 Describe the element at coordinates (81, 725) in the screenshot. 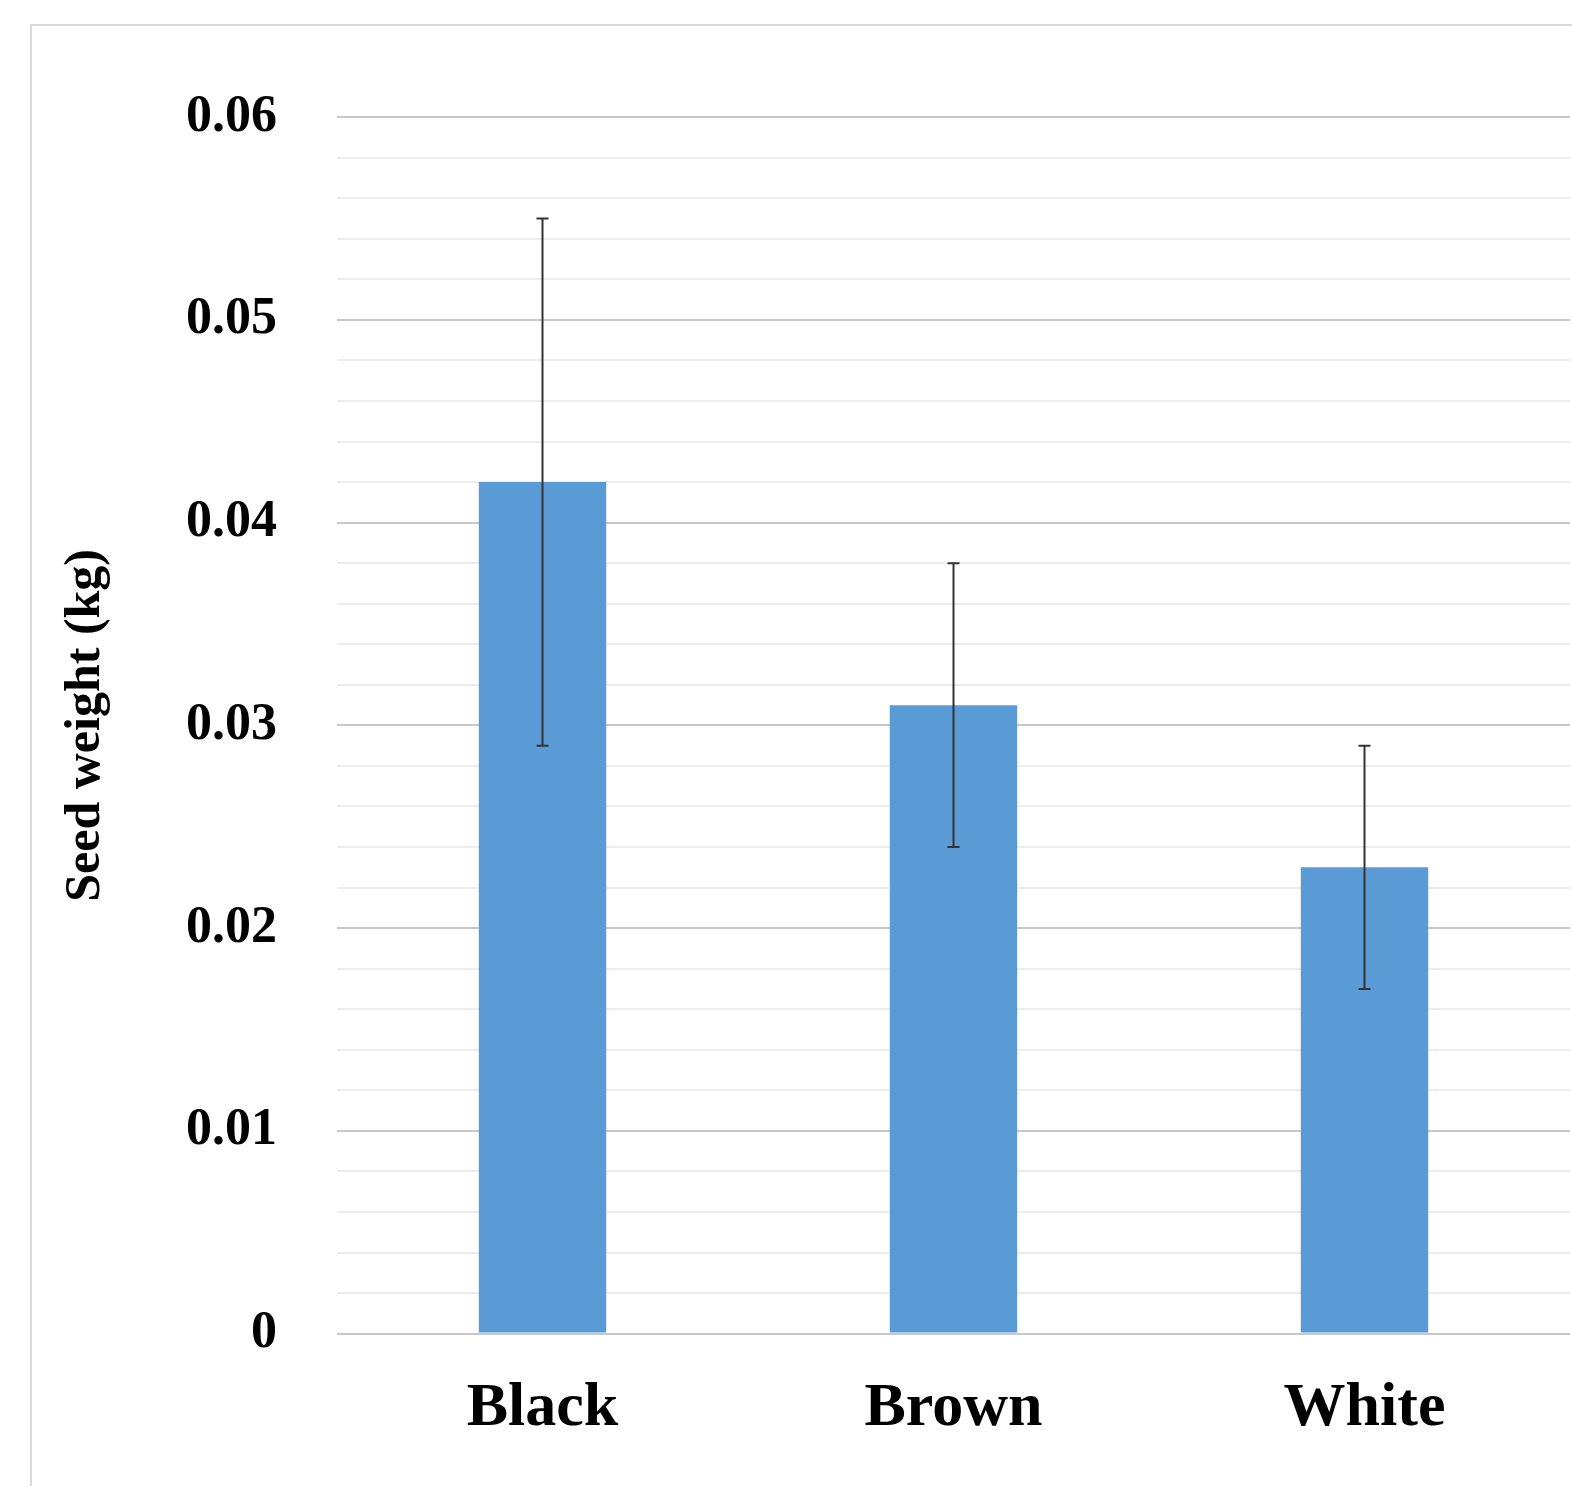

I see `y-axis-title: Seed weight (kg)` at that location.